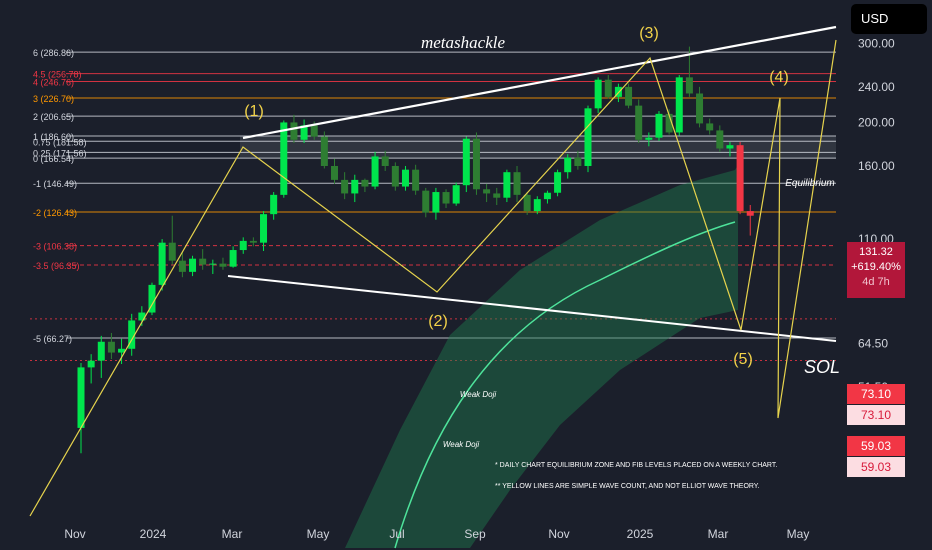  I want to click on x-tick-label: Sep, so click(475, 534).